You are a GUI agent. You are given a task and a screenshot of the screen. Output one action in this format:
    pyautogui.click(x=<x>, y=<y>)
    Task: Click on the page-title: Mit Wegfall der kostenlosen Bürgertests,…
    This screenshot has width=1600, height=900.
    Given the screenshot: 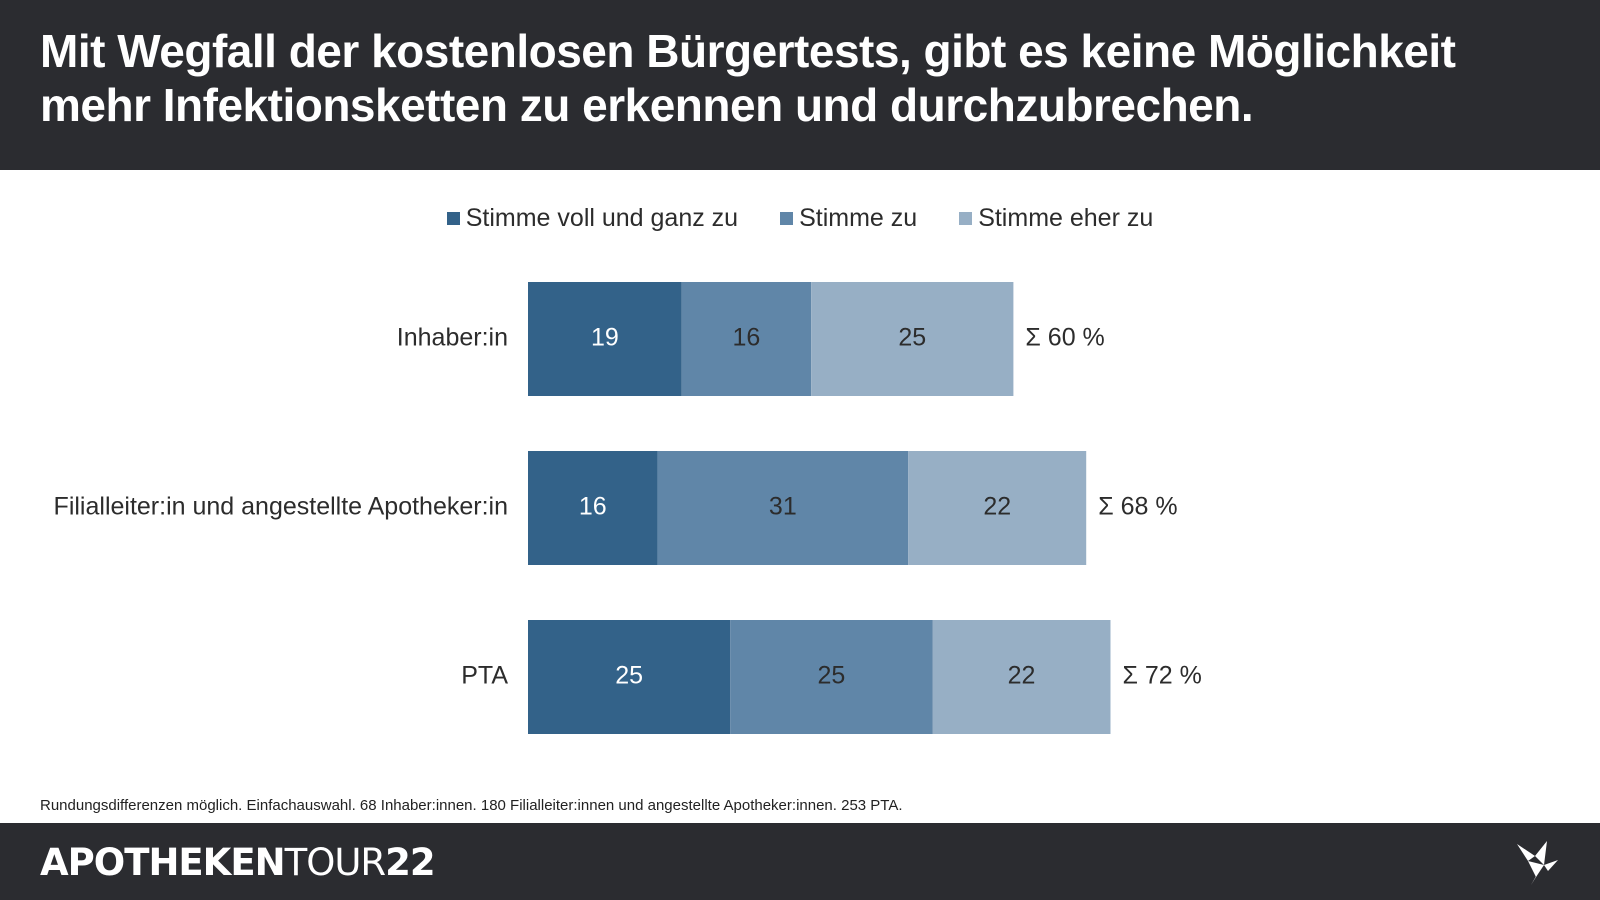 What is the action you would take?
    pyautogui.click(x=790, y=78)
    